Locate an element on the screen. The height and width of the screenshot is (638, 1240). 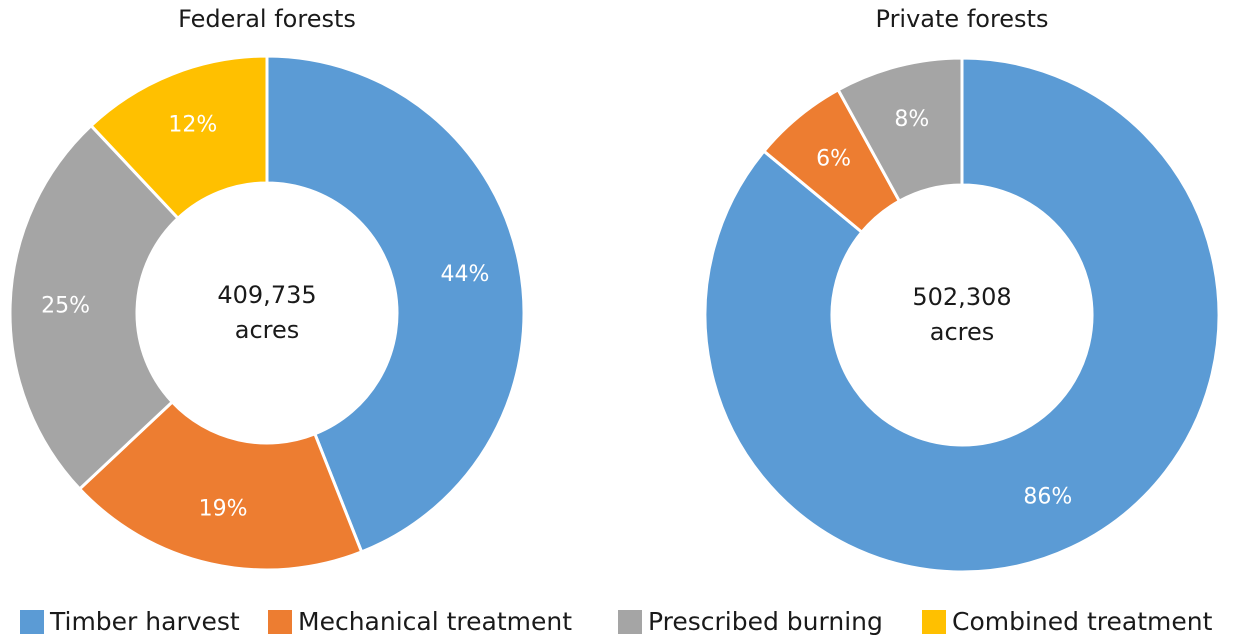
data-label: 6% is located at coordinates (833, 159).